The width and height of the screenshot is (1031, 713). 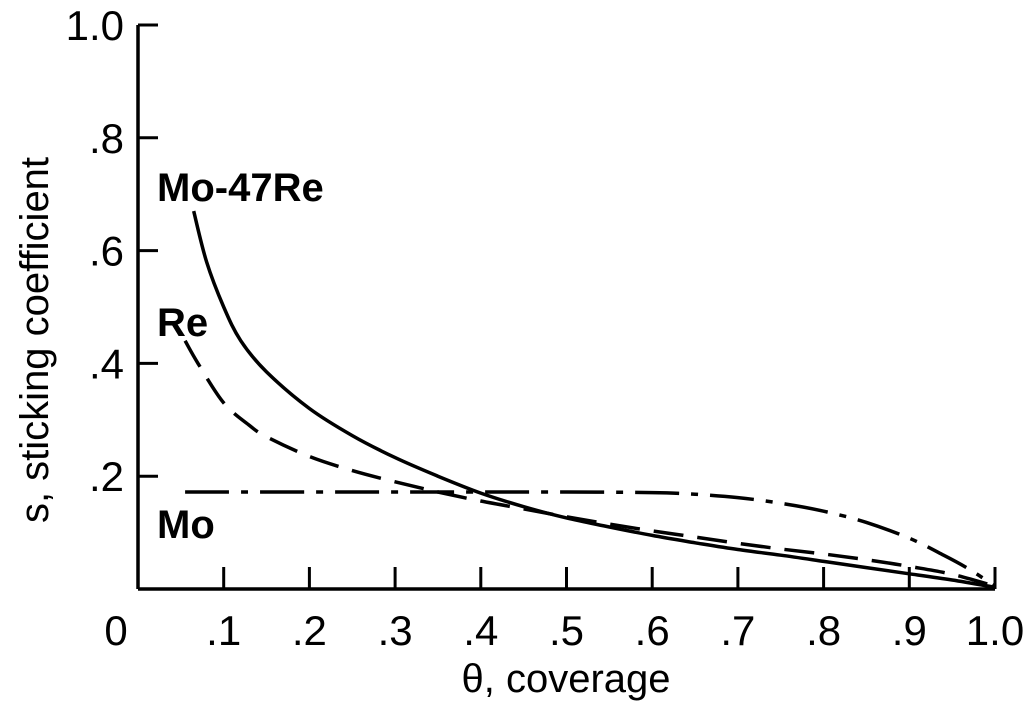 What do you see at coordinates (995, 630) in the screenshot?
I see `x-tick-label: 1.0` at bounding box center [995, 630].